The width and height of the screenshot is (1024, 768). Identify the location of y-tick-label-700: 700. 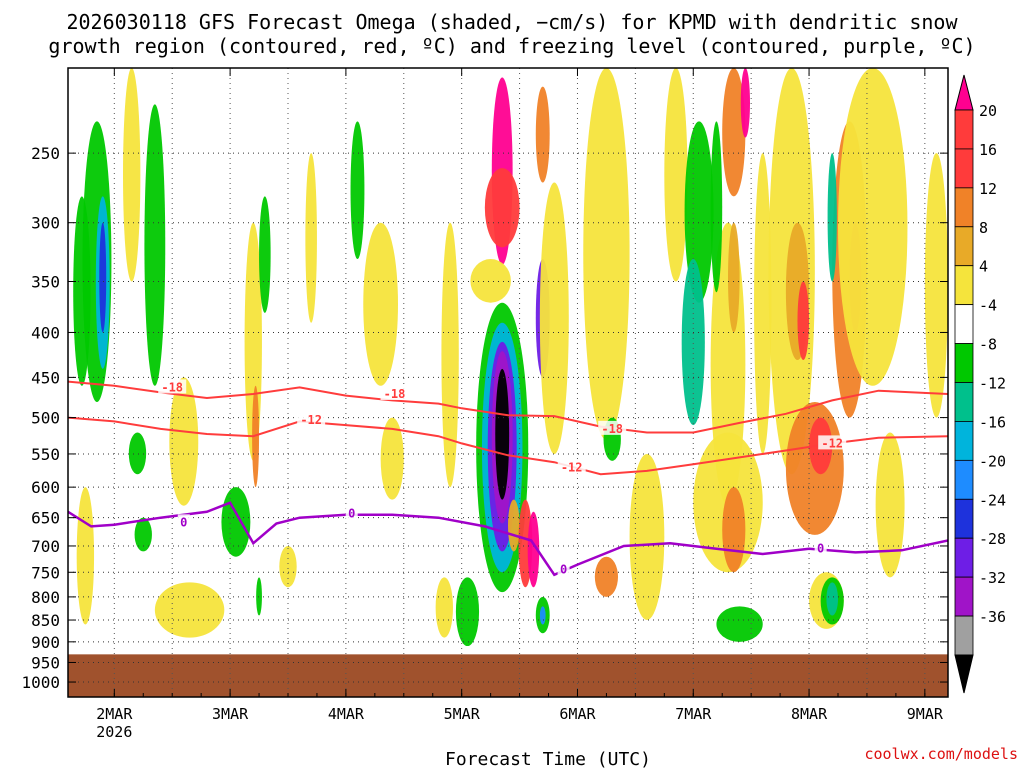
(45, 546).